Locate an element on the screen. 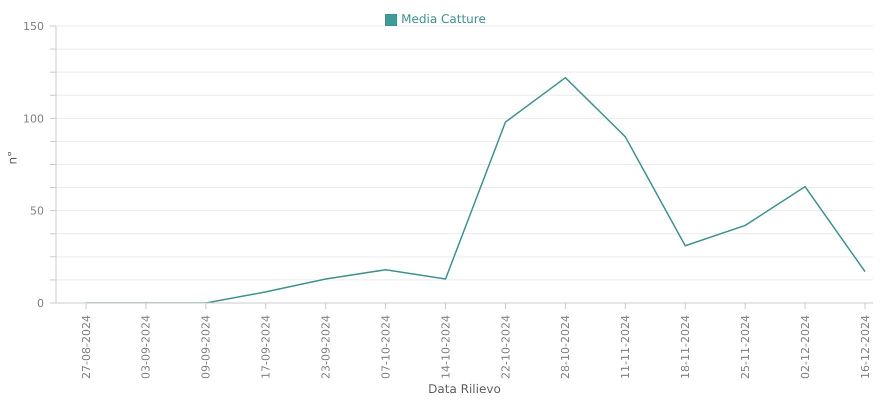 The width and height of the screenshot is (883, 407). x-tick-label: 09-09-2024 is located at coordinates (206, 347).